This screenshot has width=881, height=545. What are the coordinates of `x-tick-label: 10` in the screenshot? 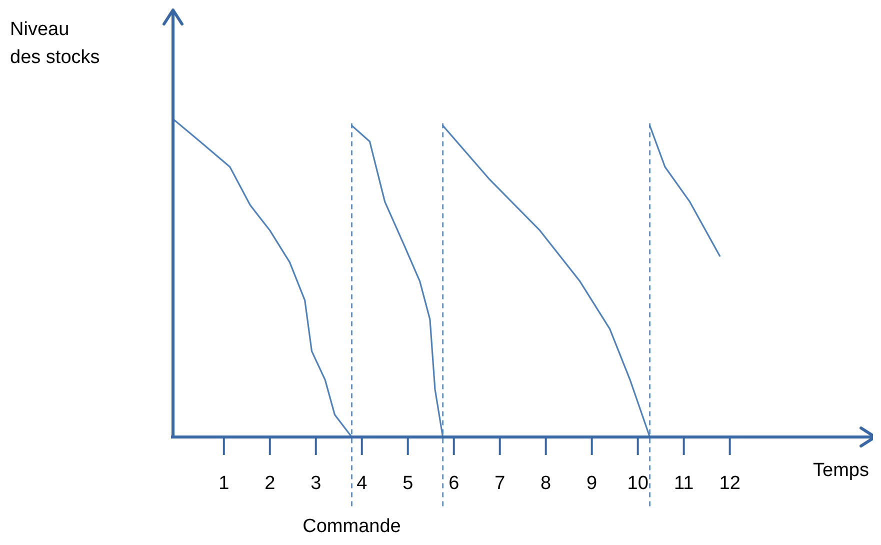 It's located at (637, 483).